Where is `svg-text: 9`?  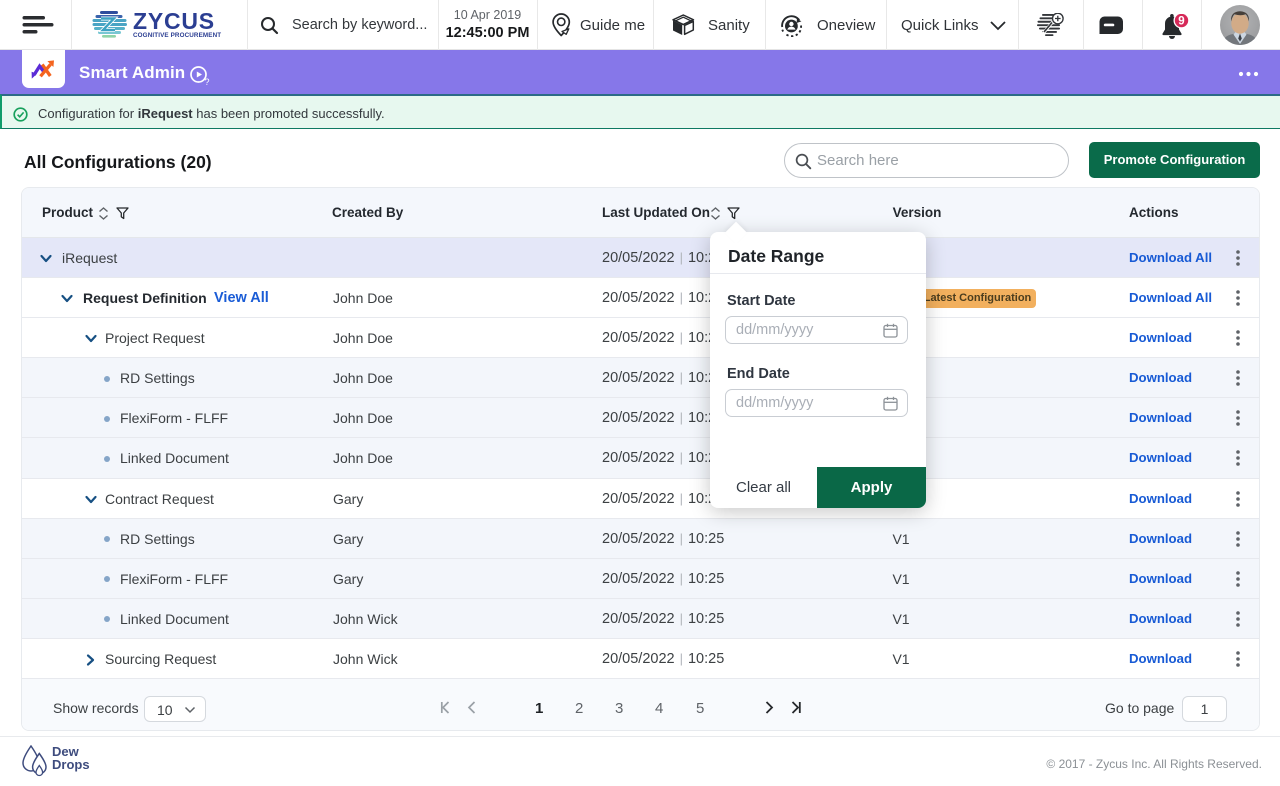 svg-text: 9 is located at coordinates (1181, 22).